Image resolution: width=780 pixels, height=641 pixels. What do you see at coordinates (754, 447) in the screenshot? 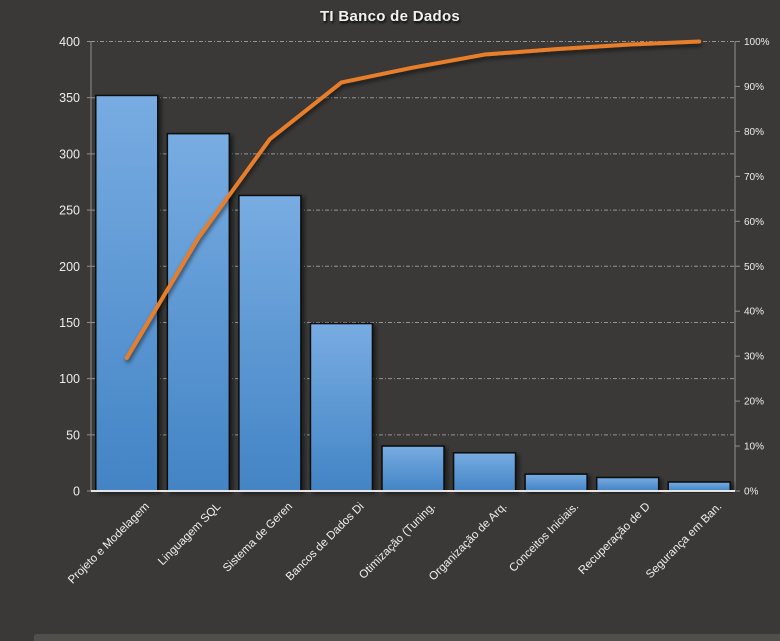
I see `y-right-tick-label: 10%` at bounding box center [754, 447].